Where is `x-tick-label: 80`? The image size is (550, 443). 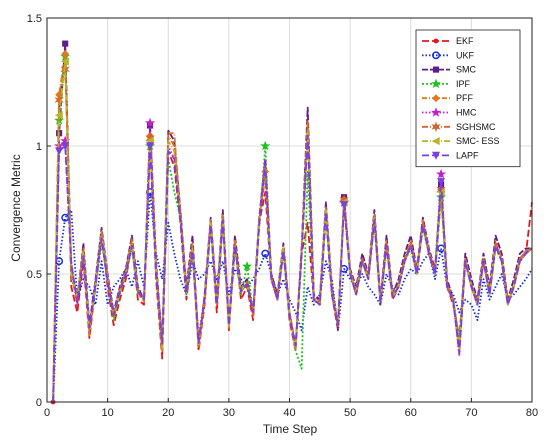 x-tick-label: 80 is located at coordinates (532, 413).